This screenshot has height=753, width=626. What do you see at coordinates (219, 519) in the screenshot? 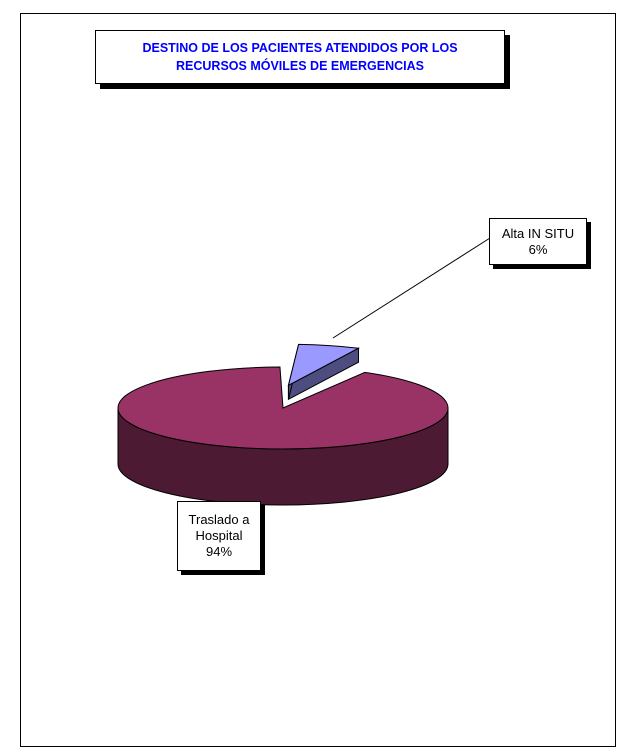
I see `slice-label-name-line-1: Traslado a` at bounding box center [219, 519].